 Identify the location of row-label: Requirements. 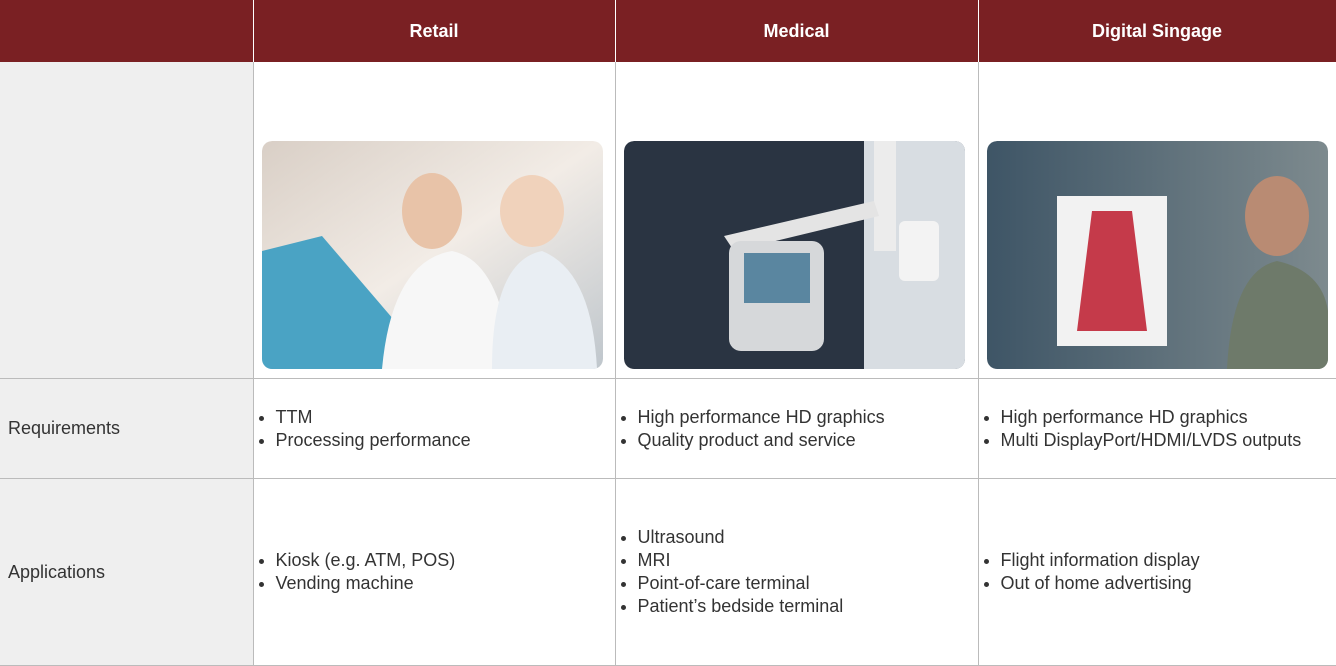
(127, 428).